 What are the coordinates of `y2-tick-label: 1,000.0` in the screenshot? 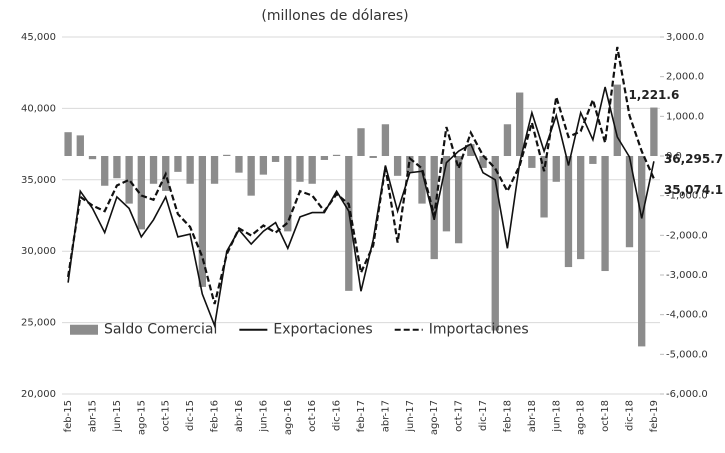 It's located at (685, 116).